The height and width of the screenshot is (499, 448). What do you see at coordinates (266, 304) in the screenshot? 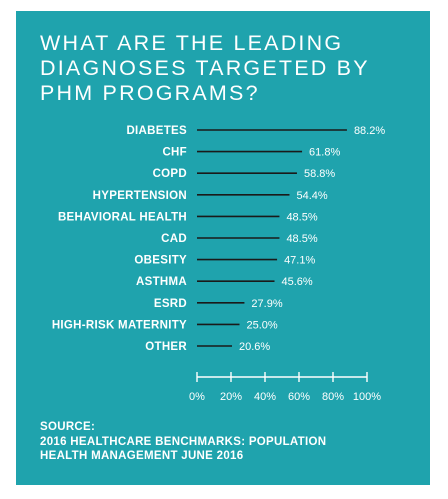
I see `value-label: 27.9%` at bounding box center [266, 304].